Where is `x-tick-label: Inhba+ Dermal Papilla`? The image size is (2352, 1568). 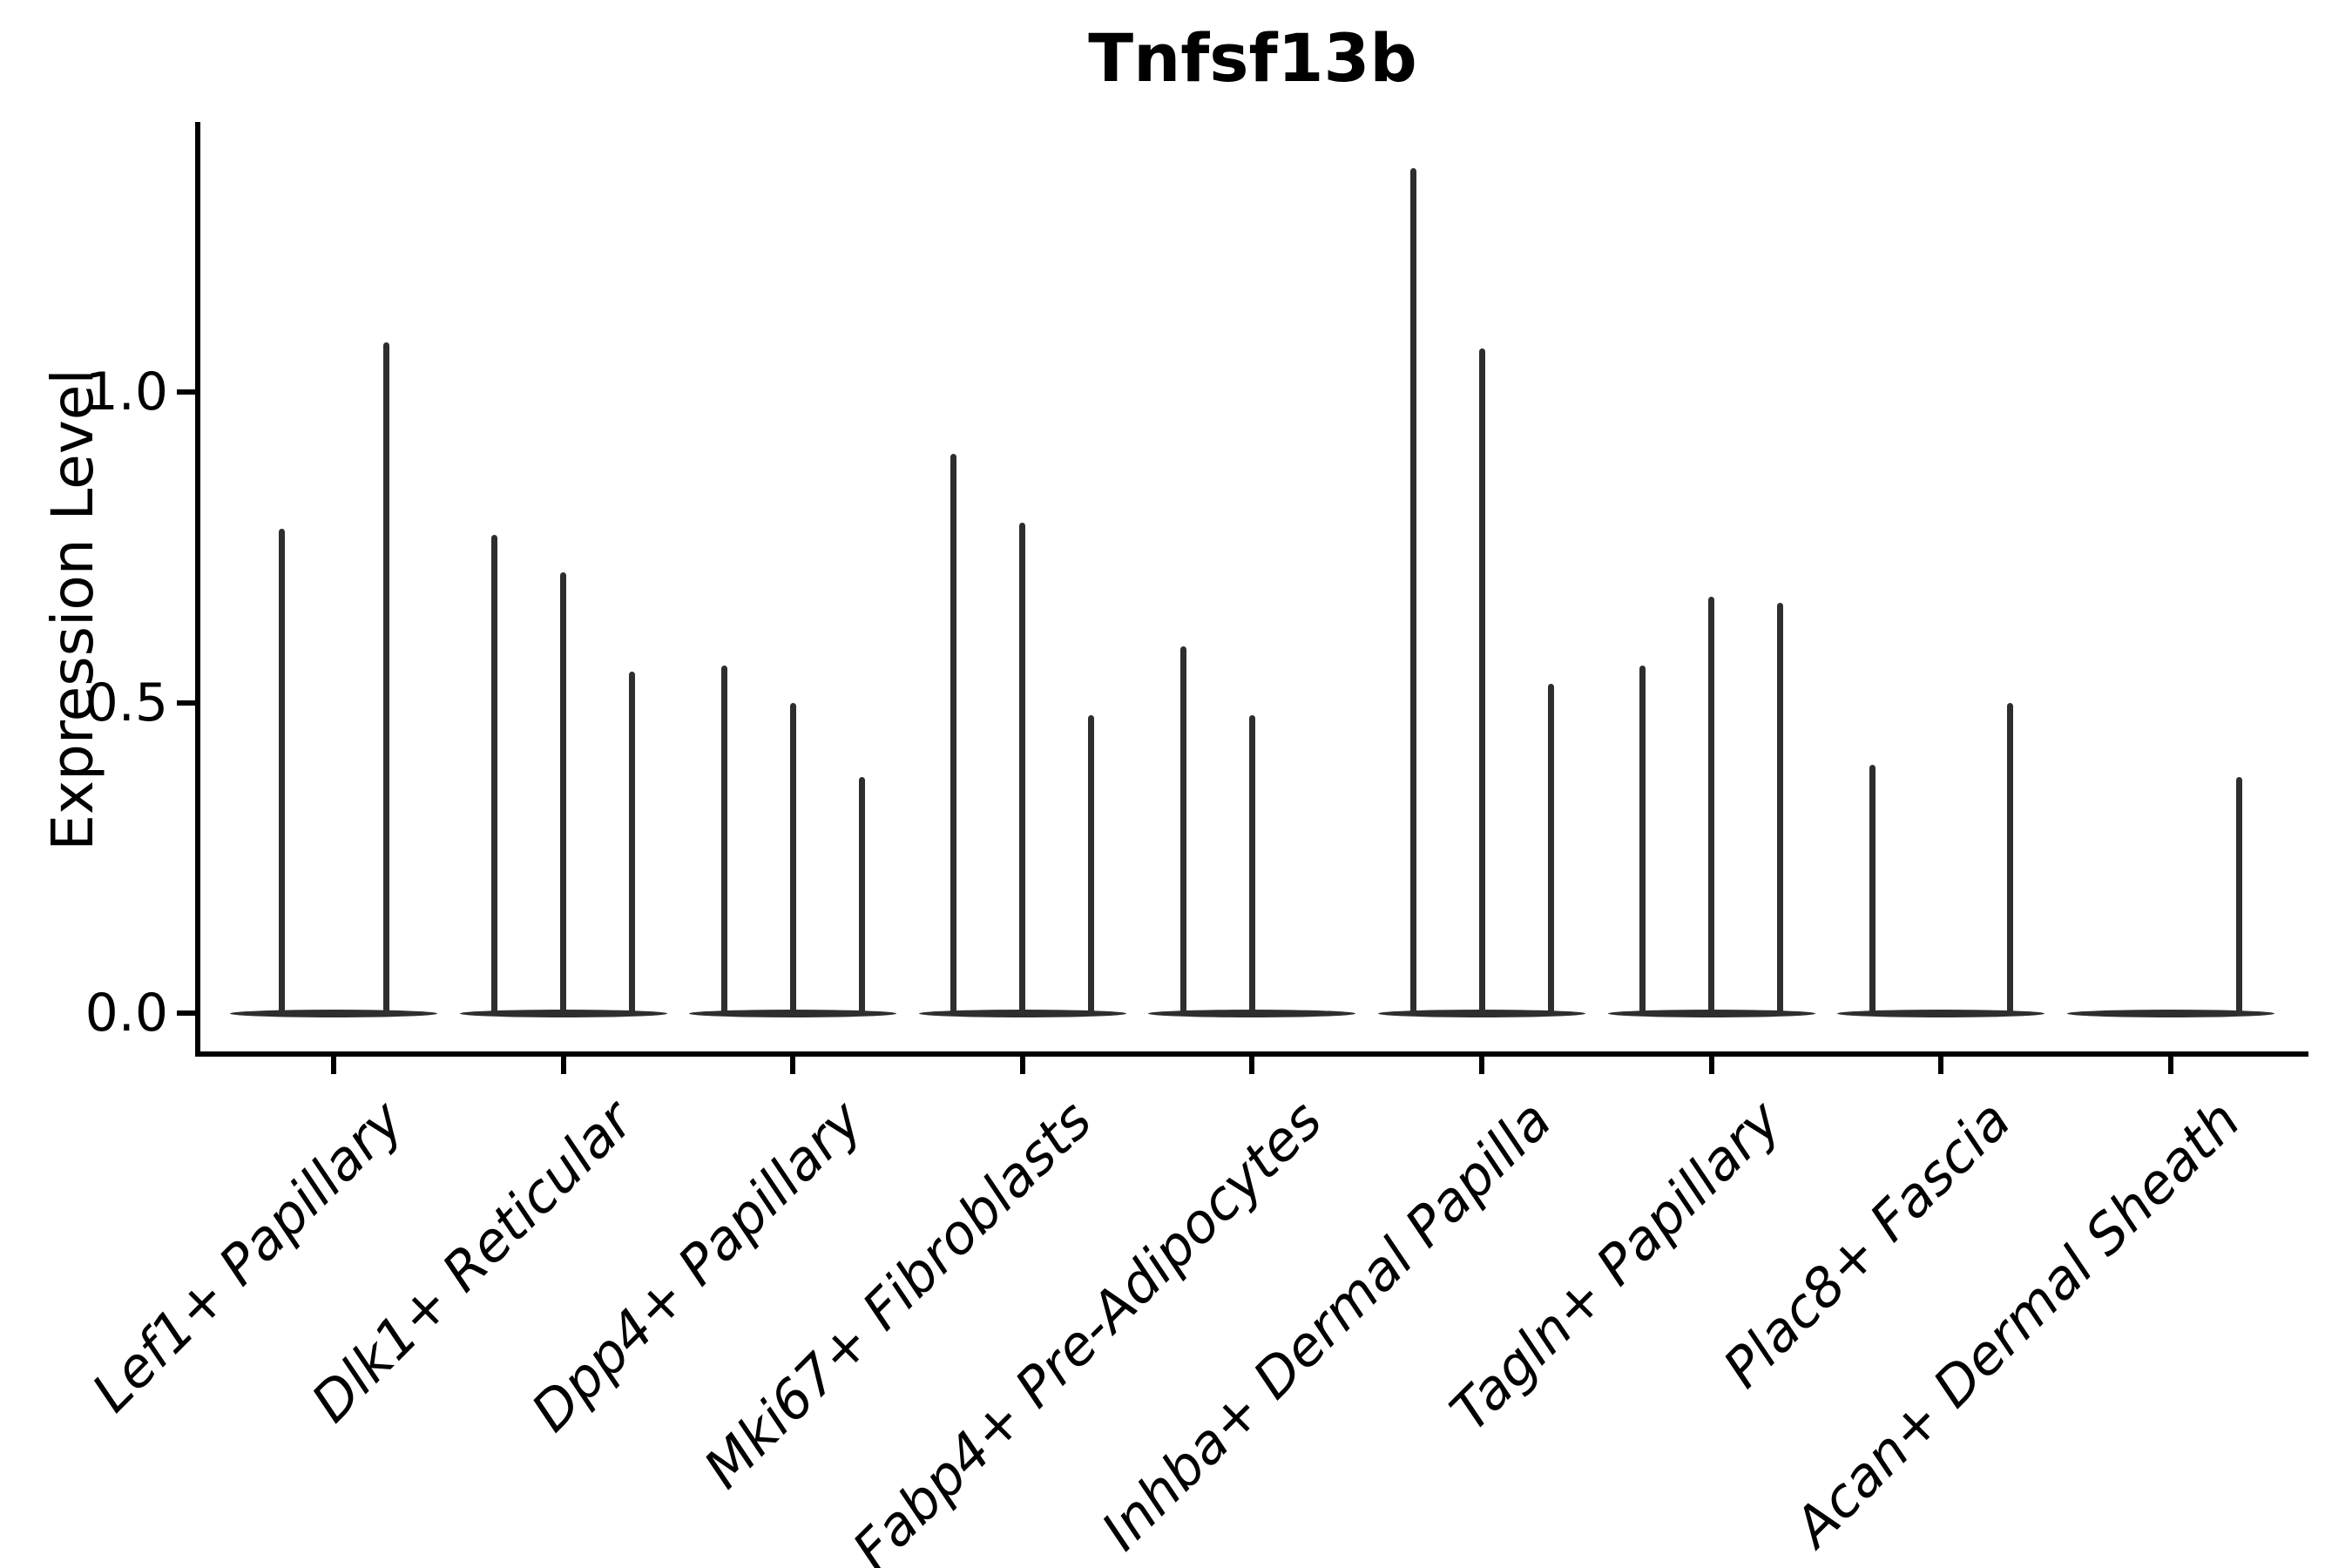 x-tick-label: Inhba+ Dermal Papilla is located at coordinates (1326, 1325).